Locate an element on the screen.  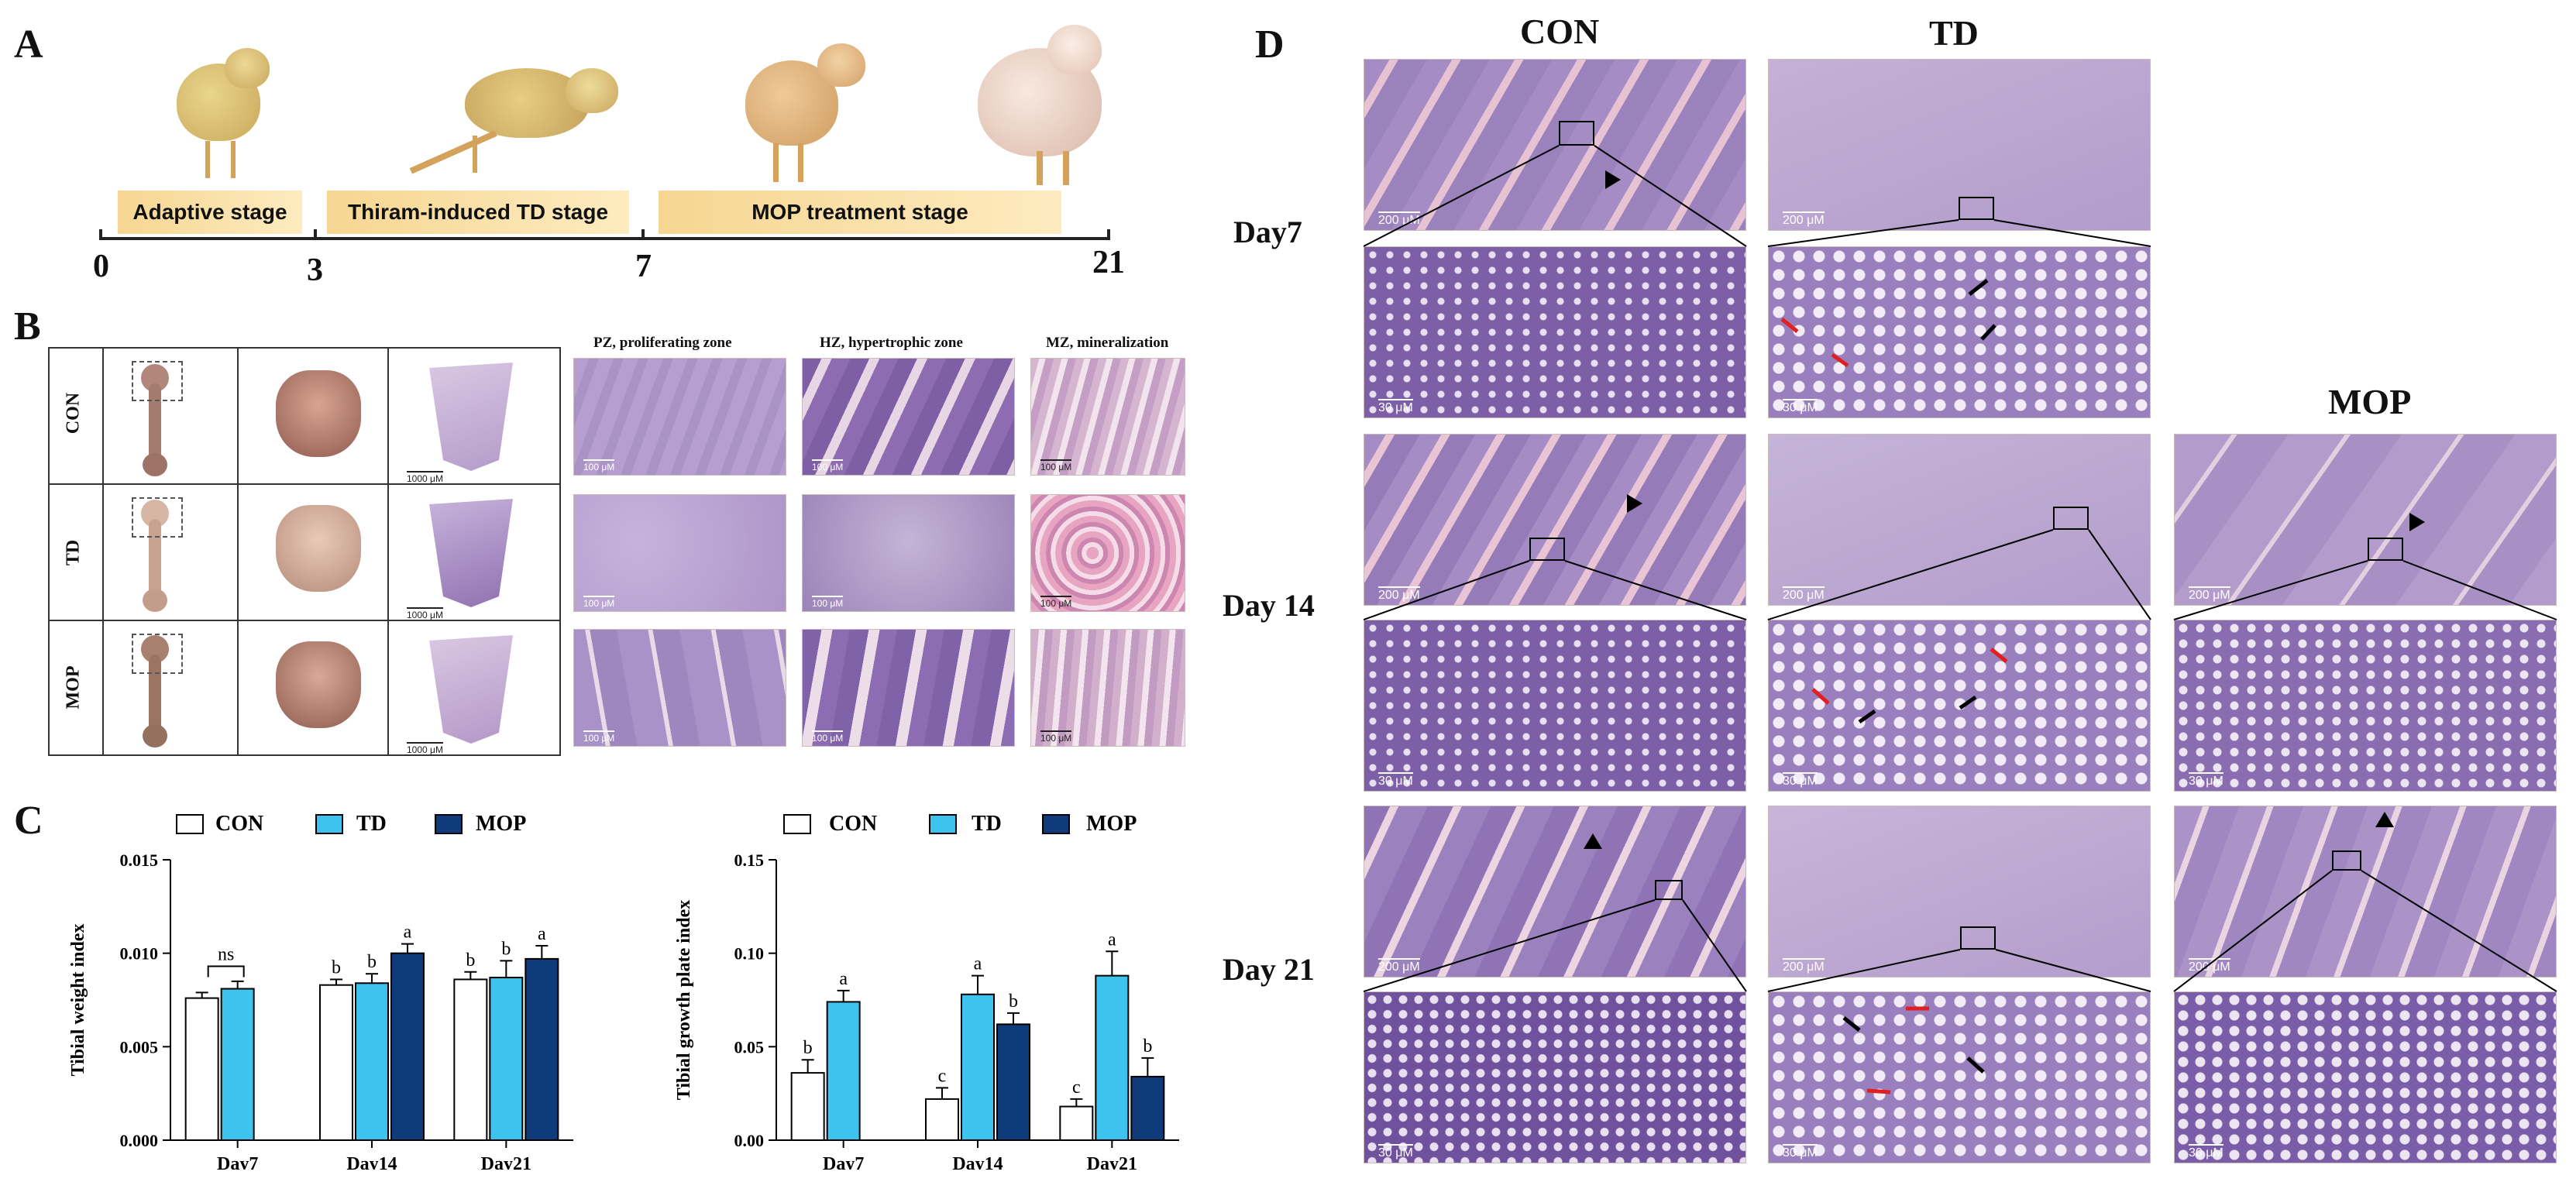
micrograph-td-pz: 100 μM is located at coordinates (679, 553).